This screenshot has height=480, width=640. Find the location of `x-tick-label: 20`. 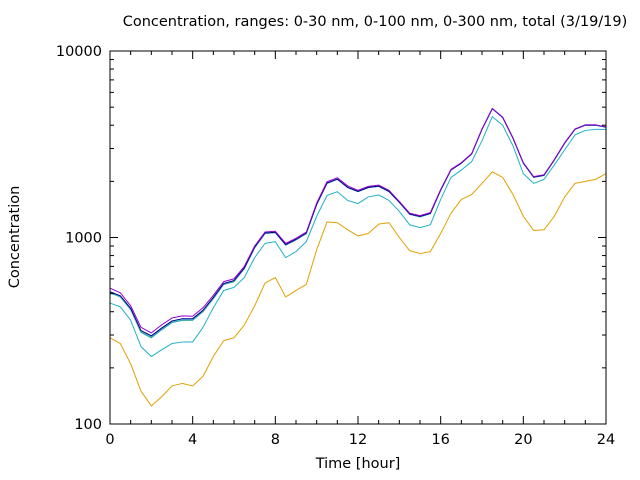

x-tick-label: 20 is located at coordinates (523, 440).